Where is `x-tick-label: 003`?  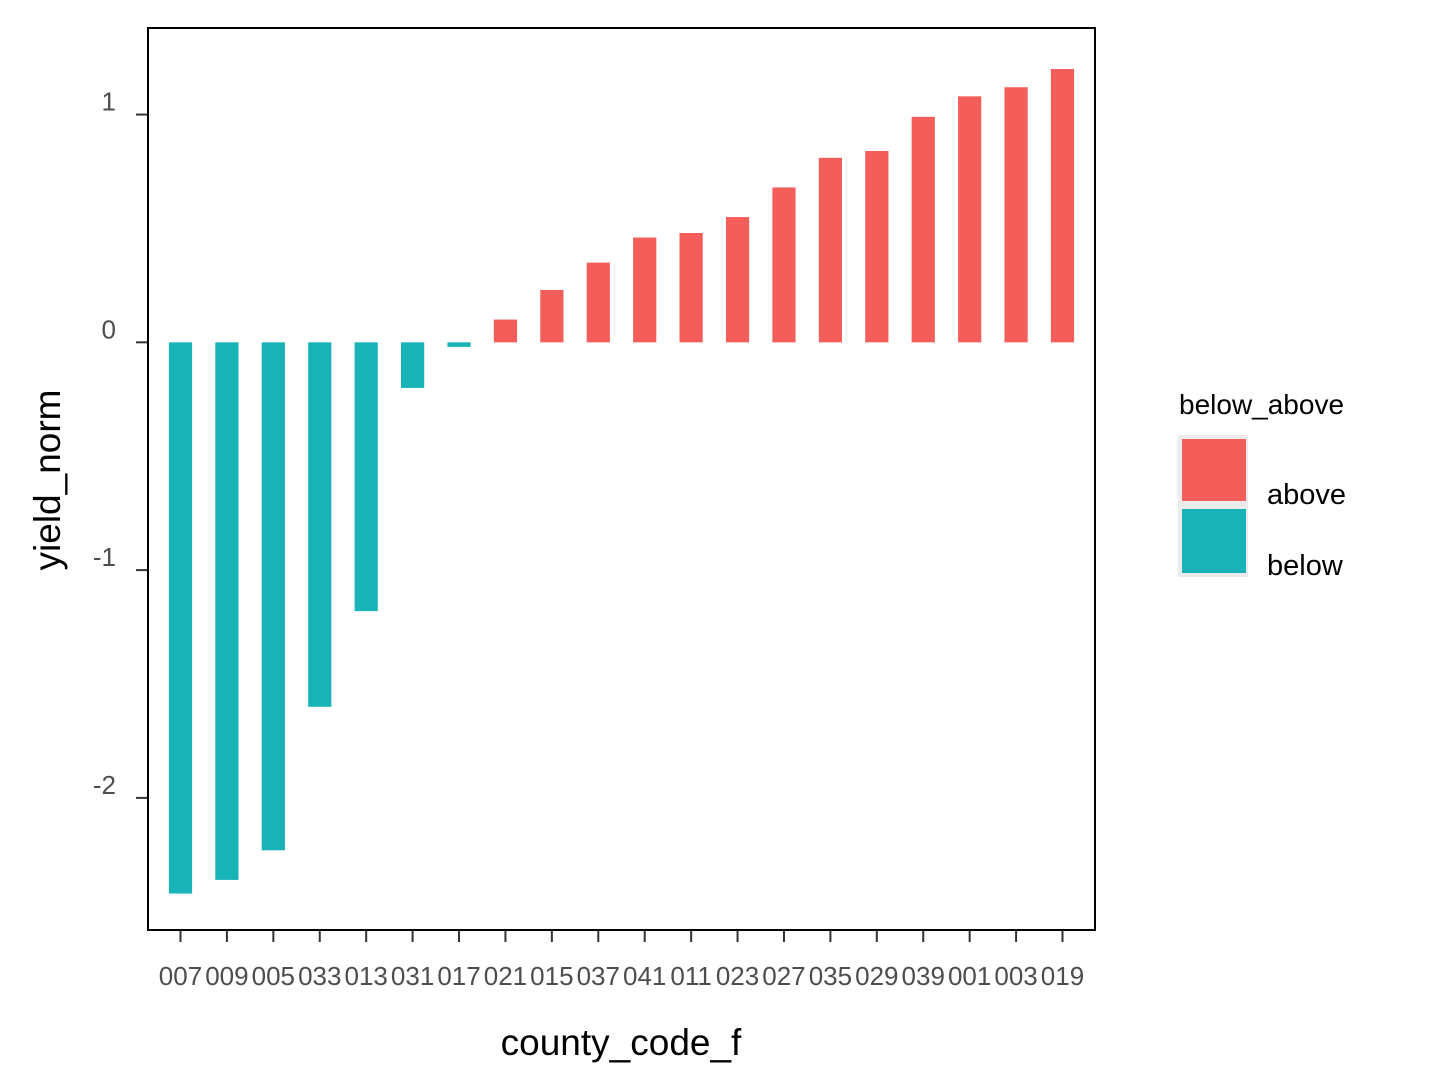
x-tick-label: 003 is located at coordinates (1015, 976).